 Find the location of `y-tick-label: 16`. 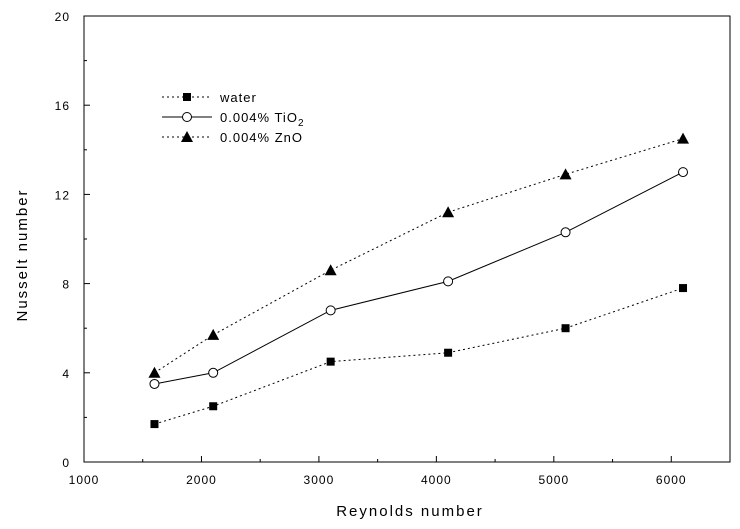

y-tick-label: 16 is located at coordinates (62, 106).